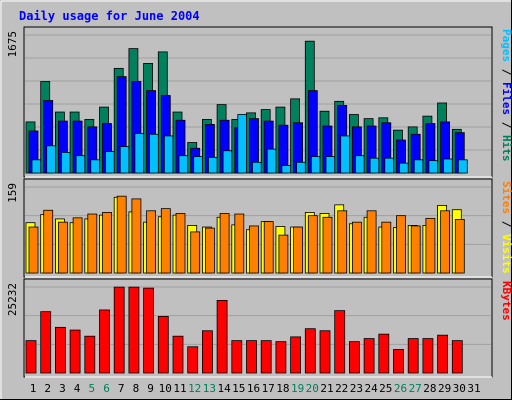 The width and height of the screenshot is (512, 400). What do you see at coordinates (12, 44) in the screenshot?
I see `panel-max-label: 1675` at bounding box center [12, 44].